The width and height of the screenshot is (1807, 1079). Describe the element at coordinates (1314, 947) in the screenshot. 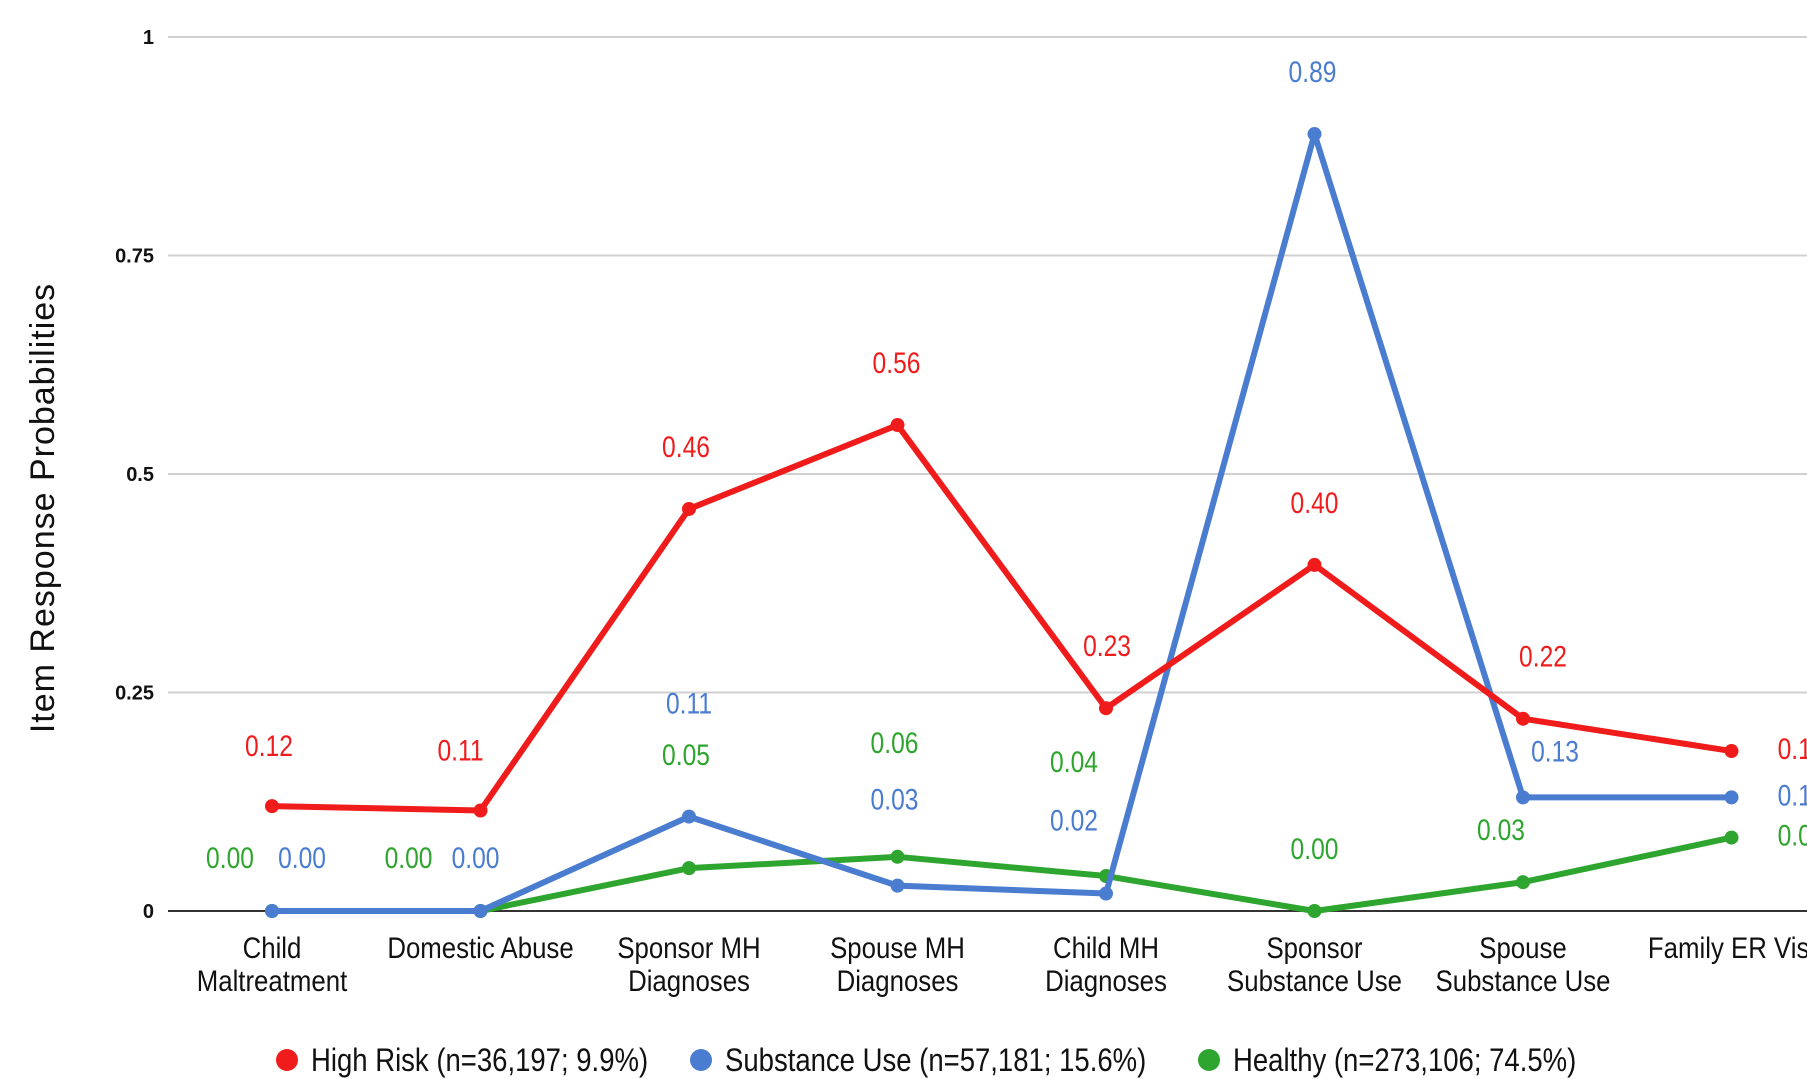

I see `x-tick-label: Sponsor` at that location.